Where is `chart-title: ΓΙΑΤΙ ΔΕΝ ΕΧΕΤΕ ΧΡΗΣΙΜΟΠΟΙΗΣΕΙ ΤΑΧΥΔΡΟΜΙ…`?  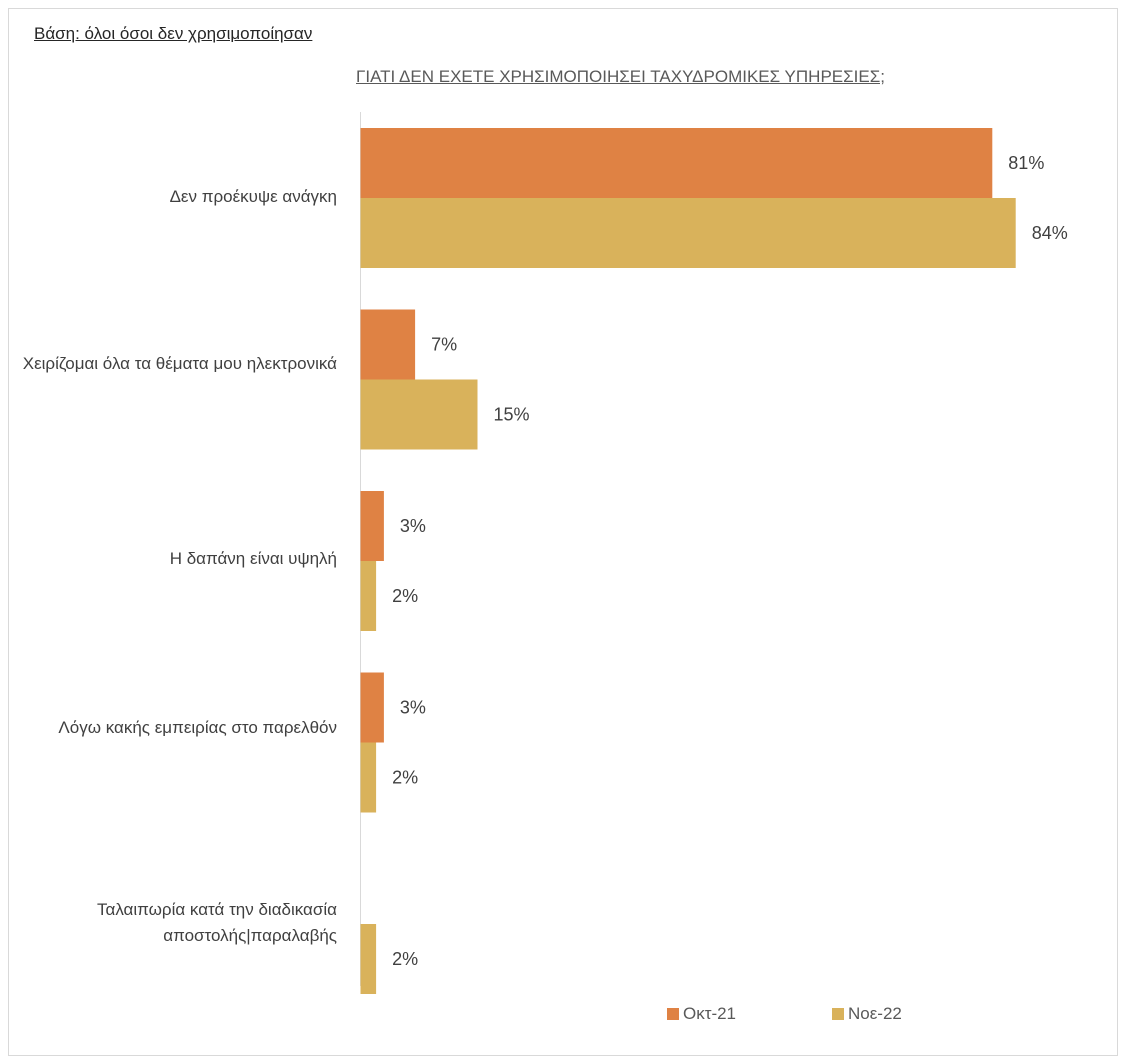
chart-title: ΓΙΑΤΙ ΔΕΝ ΕΧΕΤΕ ΧΡΗΣΙΜΟΠΟΙΗΣΕΙ ΤΑΧΥΔΡΟΜΙ… is located at coordinates (620, 76).